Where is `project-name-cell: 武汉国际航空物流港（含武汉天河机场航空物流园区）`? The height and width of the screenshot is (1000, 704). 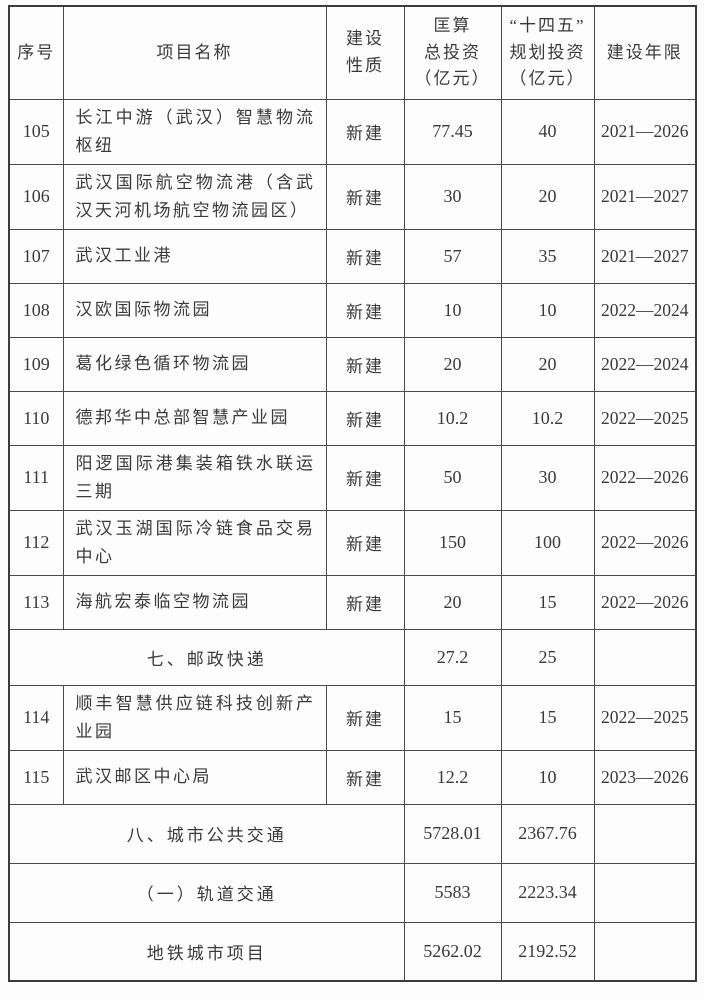
project-name-cell: 武汉国际航空物流港（含武汉天河机场航空物流园区） is located at coordinates (194, 196).